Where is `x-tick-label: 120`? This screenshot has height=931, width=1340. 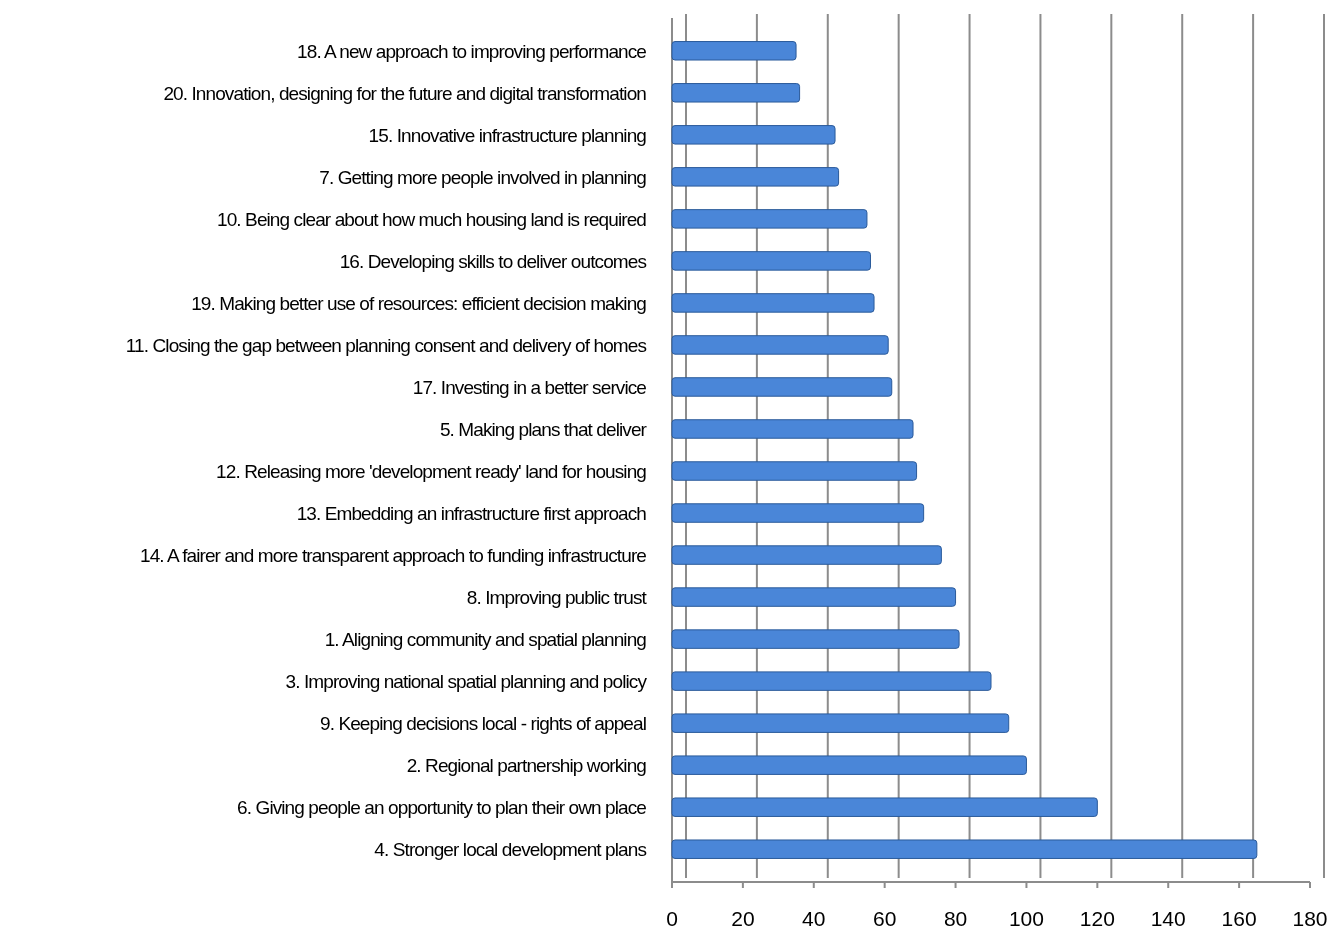 x-tick-label: 120 is located at coordinates (1097, 918).